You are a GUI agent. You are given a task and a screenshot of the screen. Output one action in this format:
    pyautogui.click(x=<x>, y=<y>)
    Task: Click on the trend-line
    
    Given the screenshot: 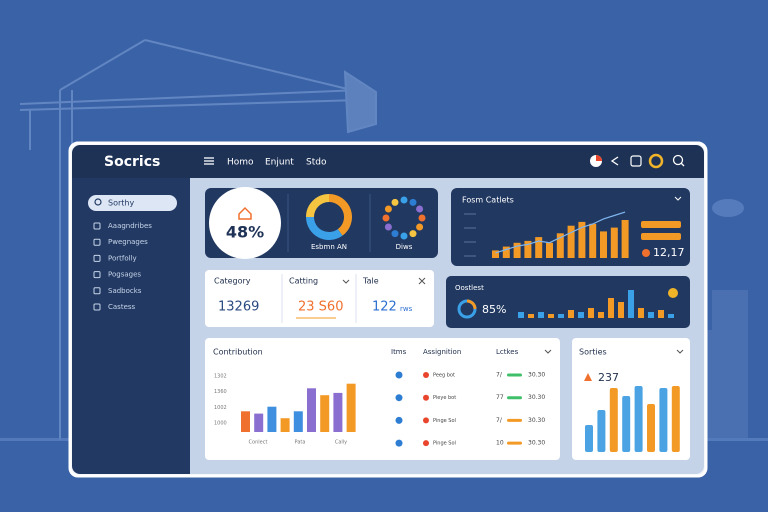 What is the action you would take?
    pyautogui.click(x=560, y=232)
    